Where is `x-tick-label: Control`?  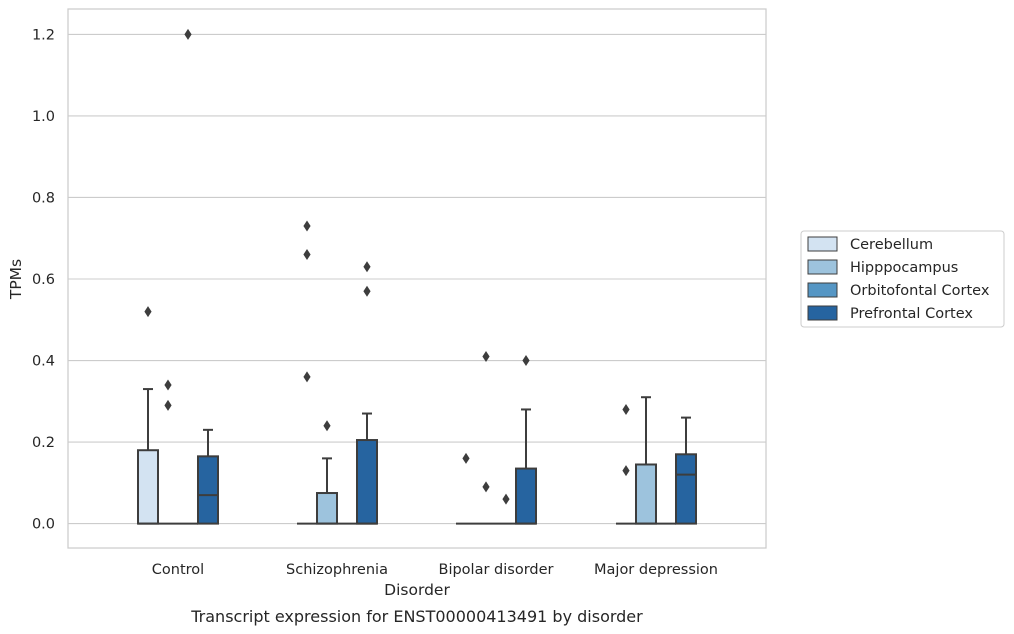 x-tick-label: Control is located at coordinates (178, 570).